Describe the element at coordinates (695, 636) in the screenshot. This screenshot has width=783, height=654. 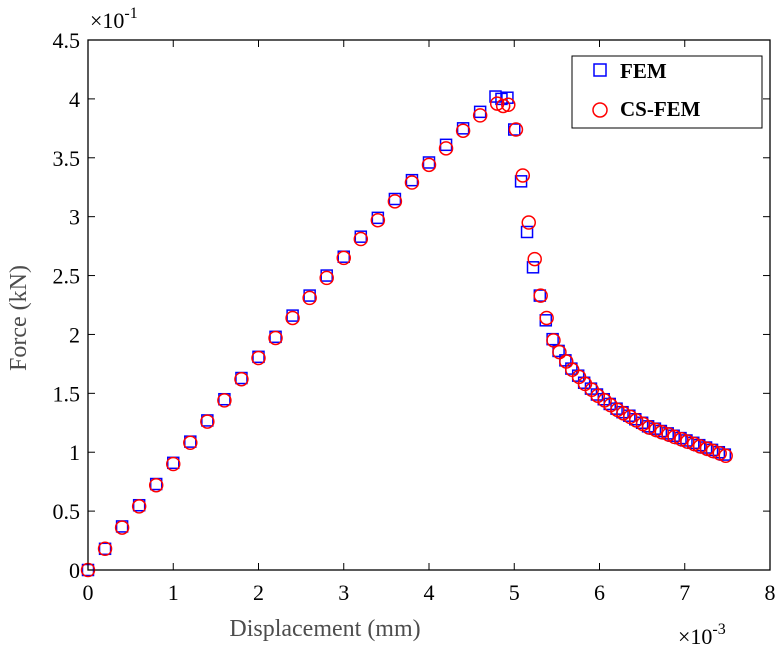
I see `x-multiplier-base: ×10` at that location.